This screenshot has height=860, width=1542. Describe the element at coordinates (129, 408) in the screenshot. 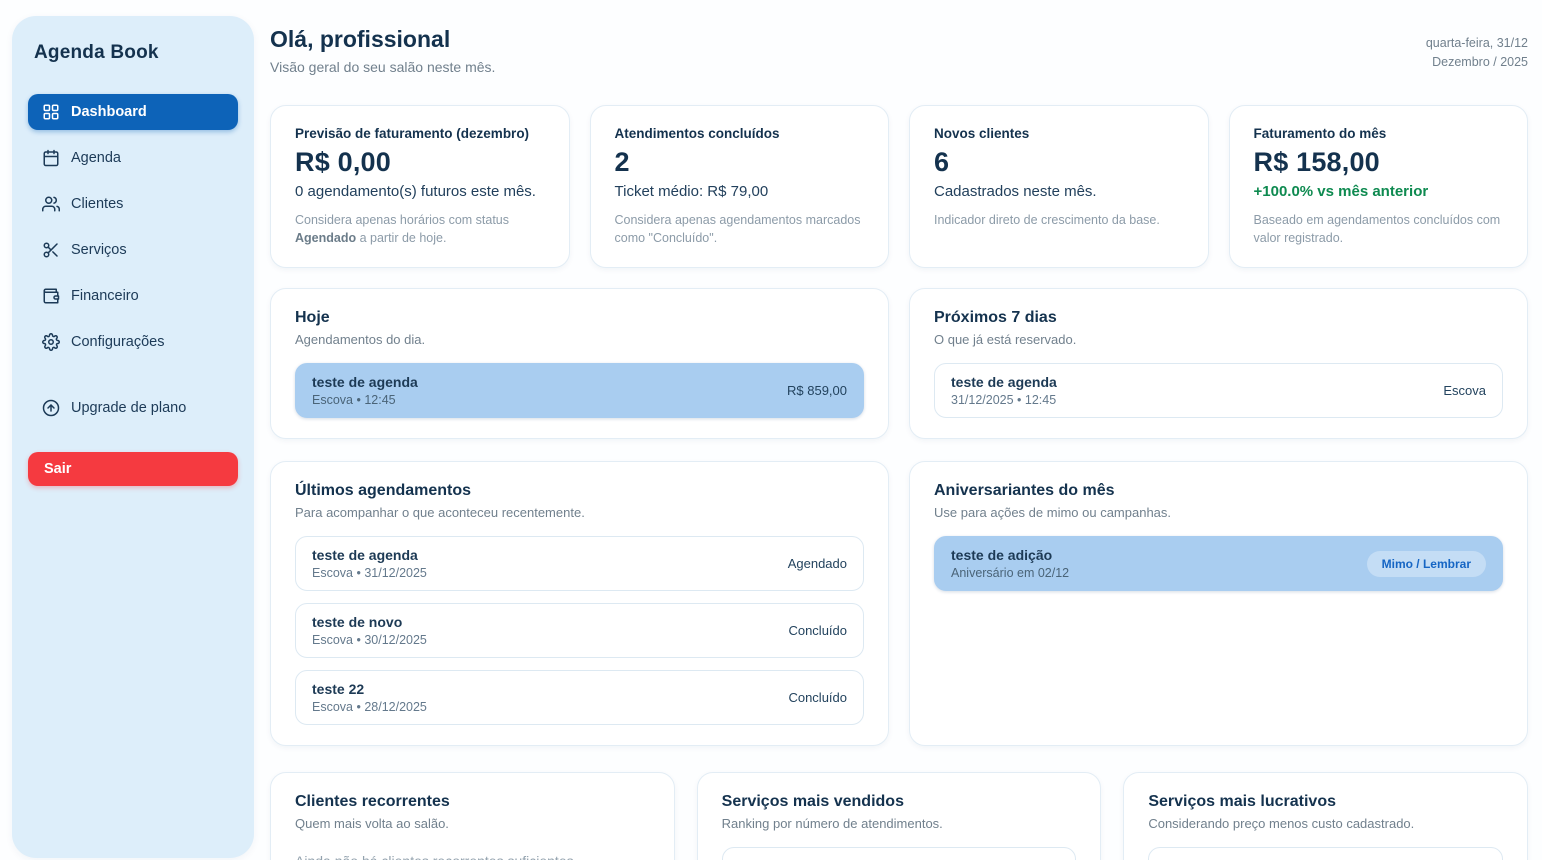

I see `sidebar-item-label: Upgrade de plano` at that location.